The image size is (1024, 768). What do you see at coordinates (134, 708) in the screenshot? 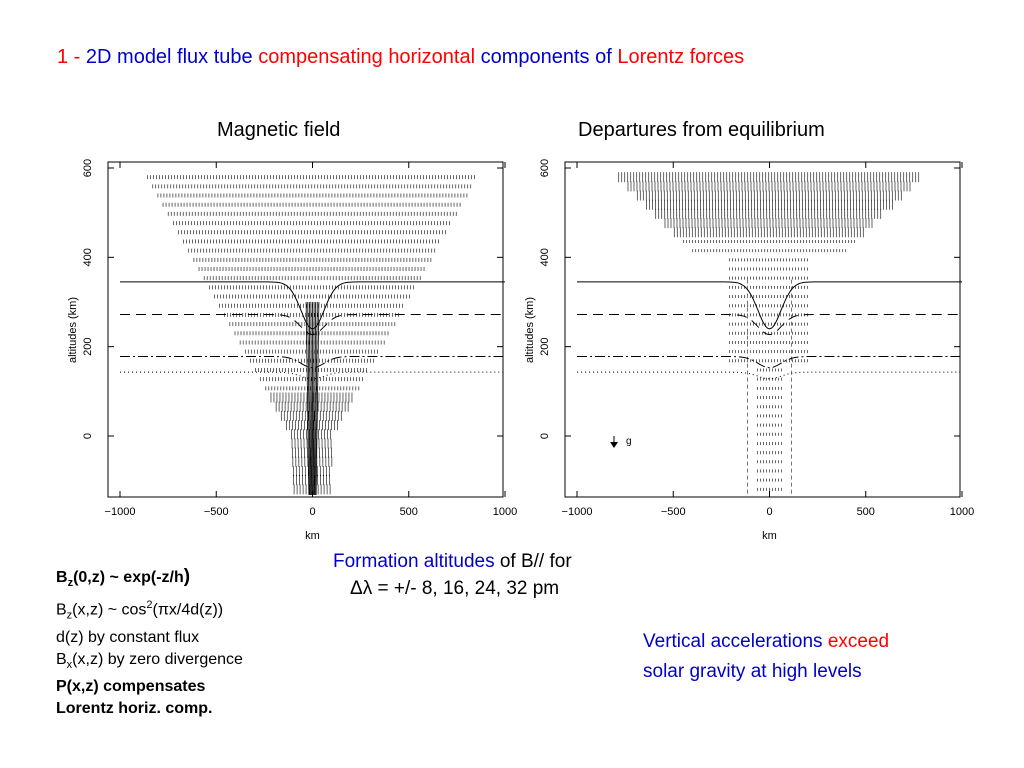
I see `note-lorentz: Lorentz horiz. comp.` at bounding box center [134, 708].